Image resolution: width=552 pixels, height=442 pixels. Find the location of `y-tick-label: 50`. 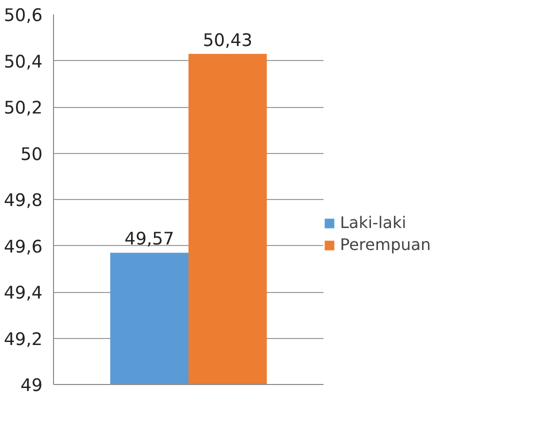

y-tick-label: 50 is located at coordinates (31, 154).